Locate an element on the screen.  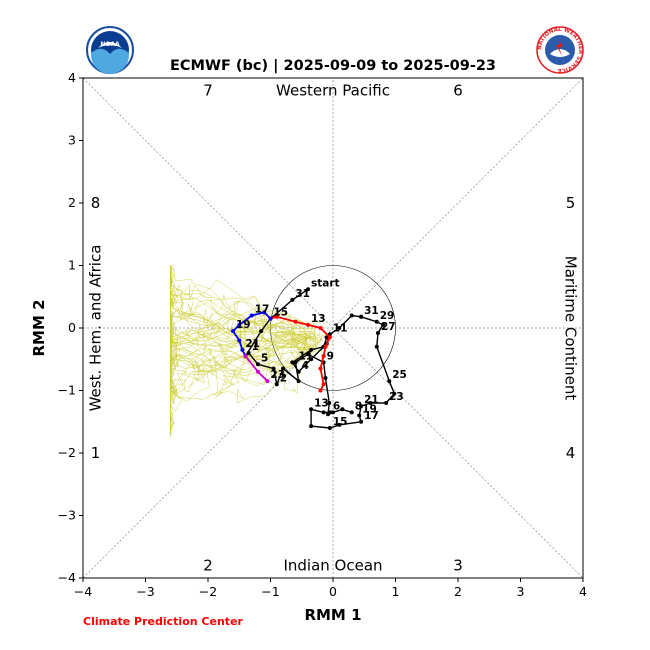
day-label: 4 is located at coordinates (305, 366).